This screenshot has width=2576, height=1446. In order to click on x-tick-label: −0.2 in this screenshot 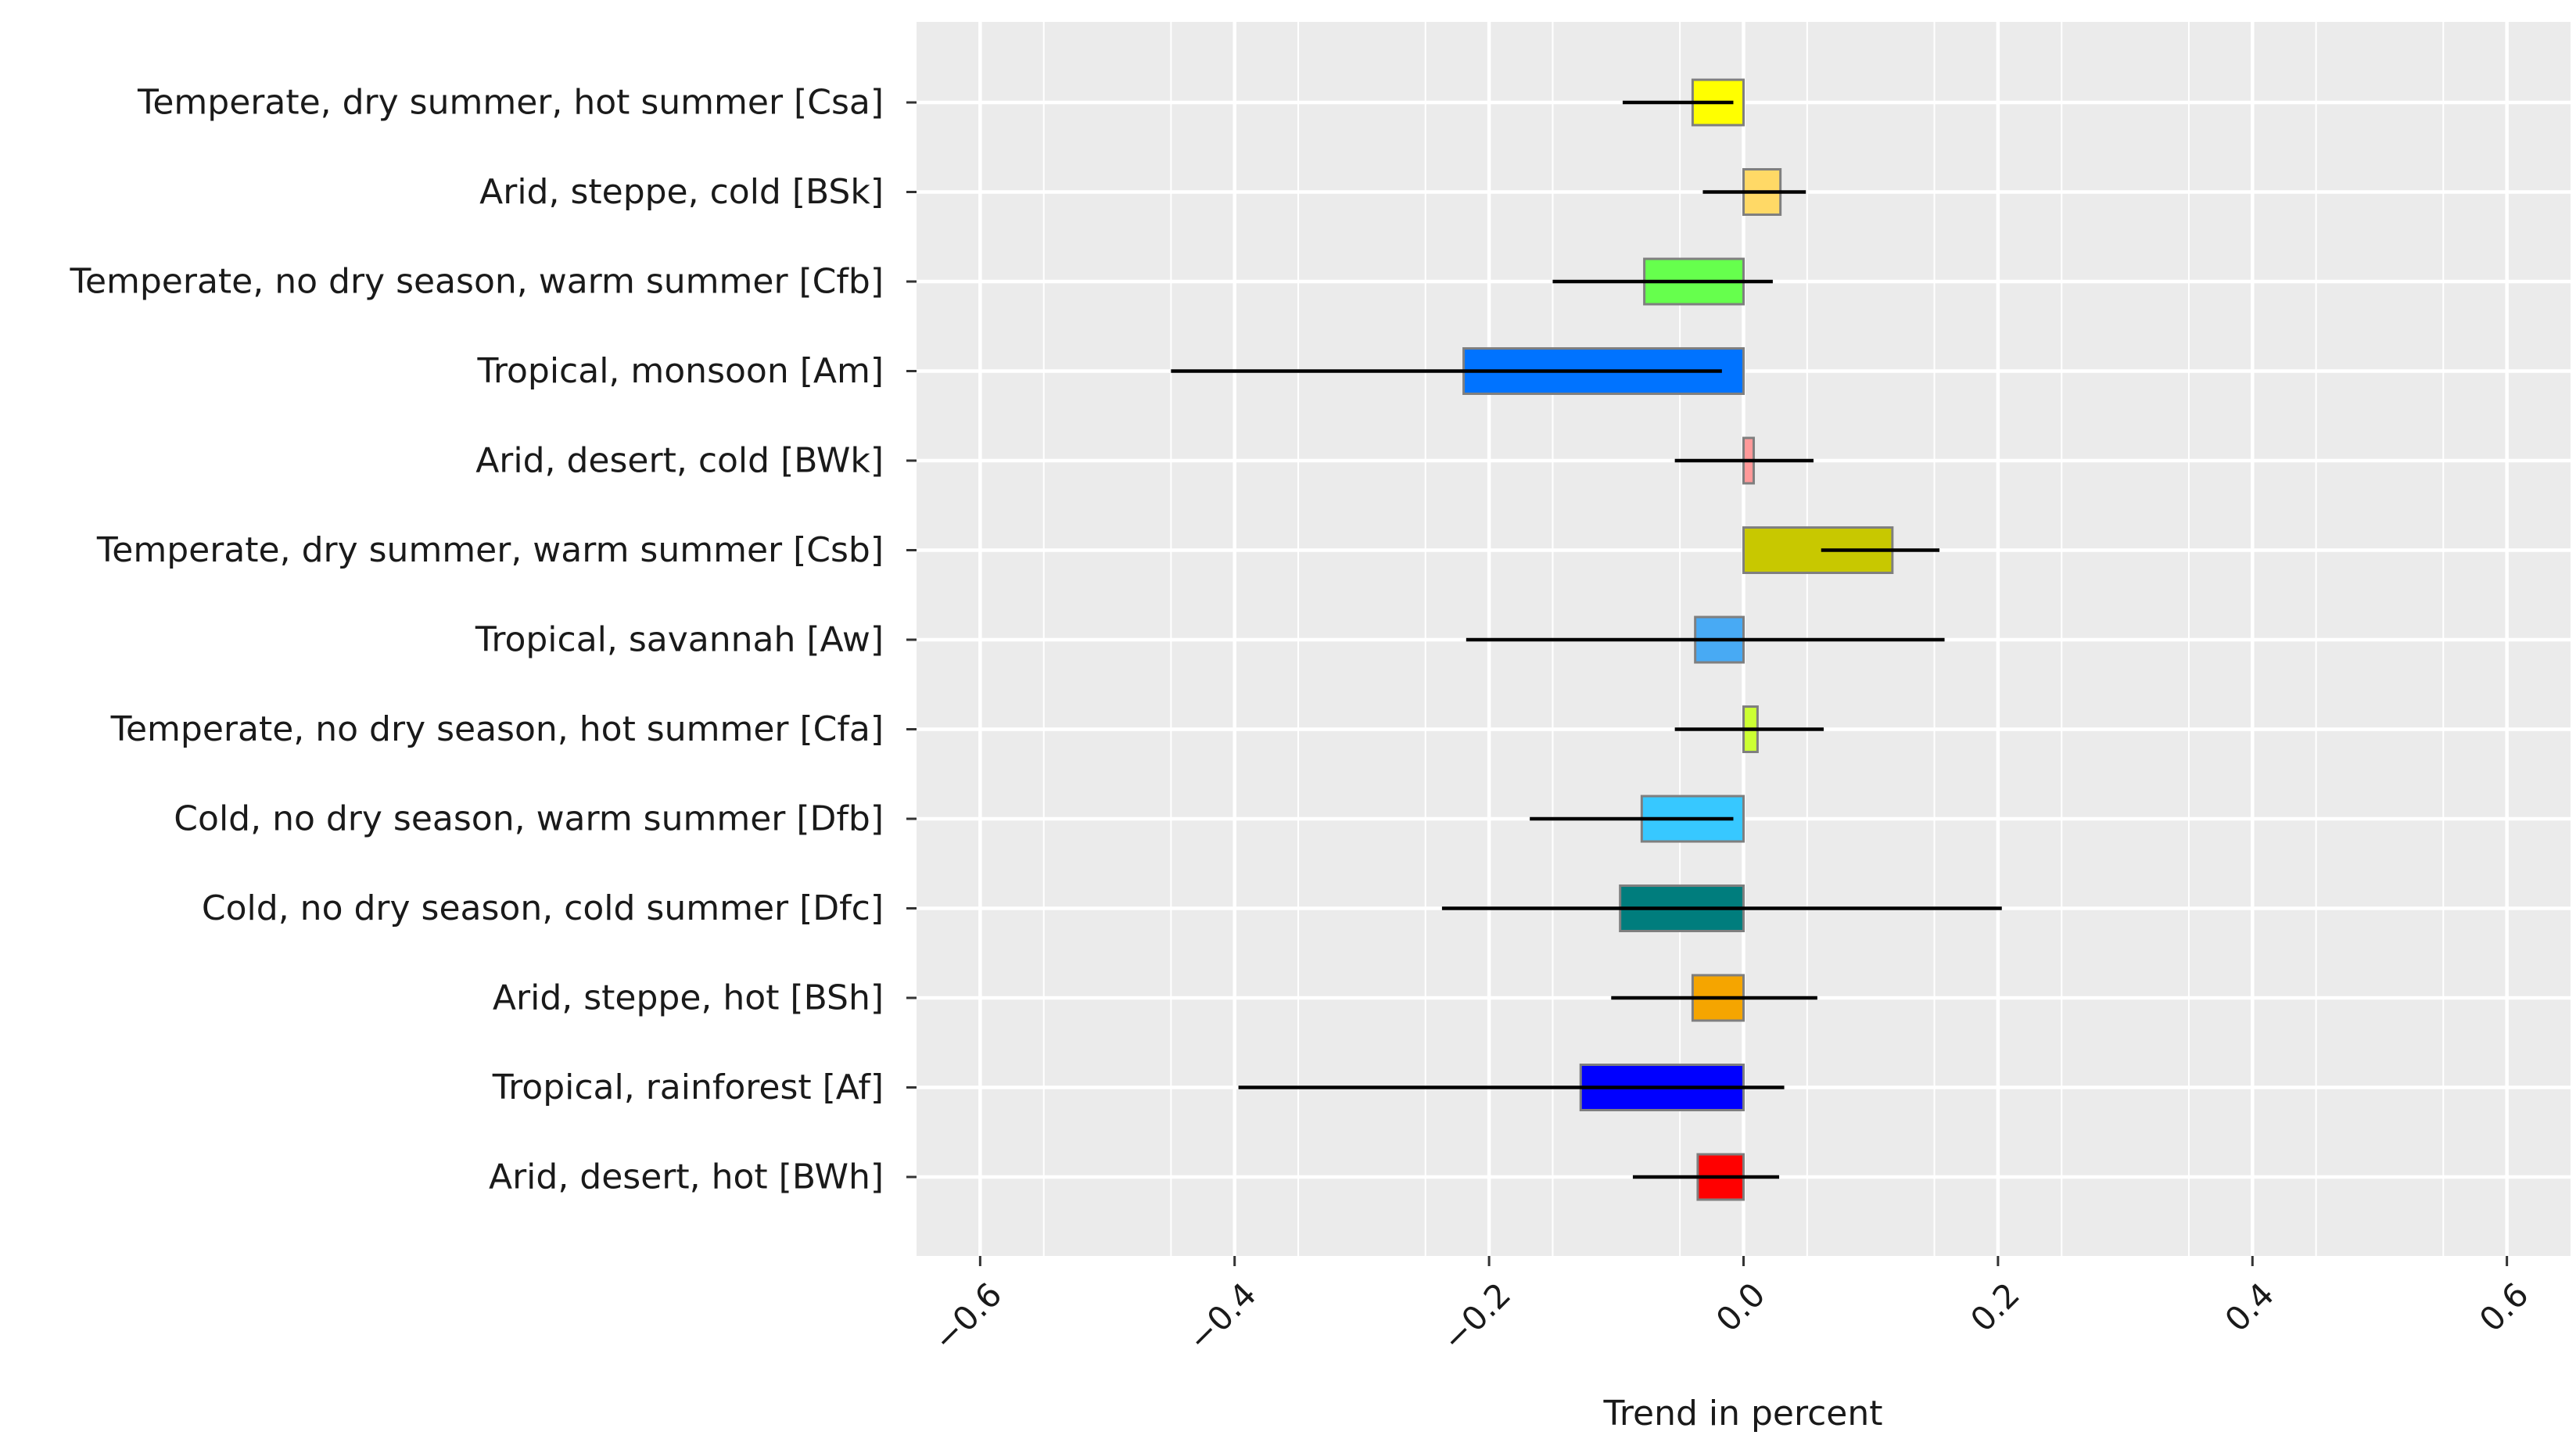, I will do `click(1476, 1316)`.